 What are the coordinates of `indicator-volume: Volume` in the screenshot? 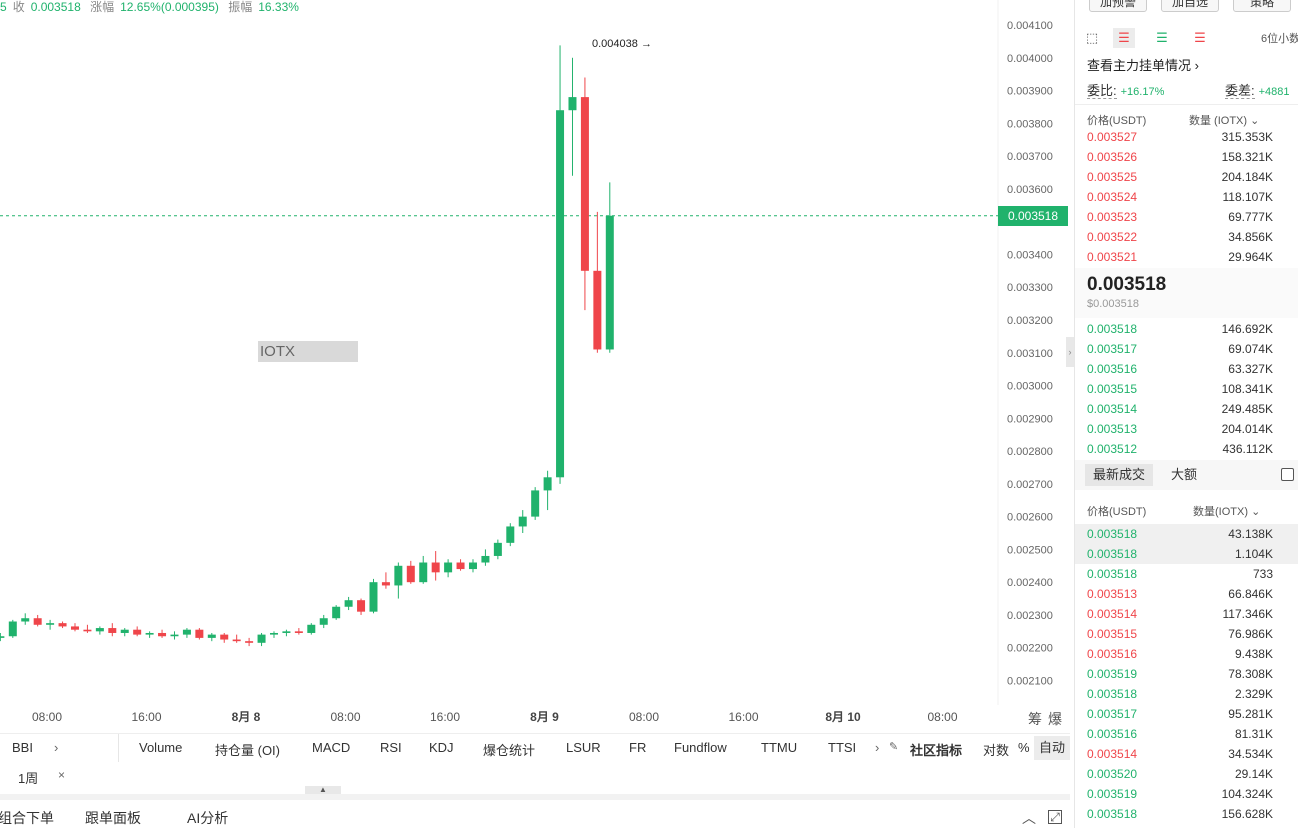 It's located at (161, 747).